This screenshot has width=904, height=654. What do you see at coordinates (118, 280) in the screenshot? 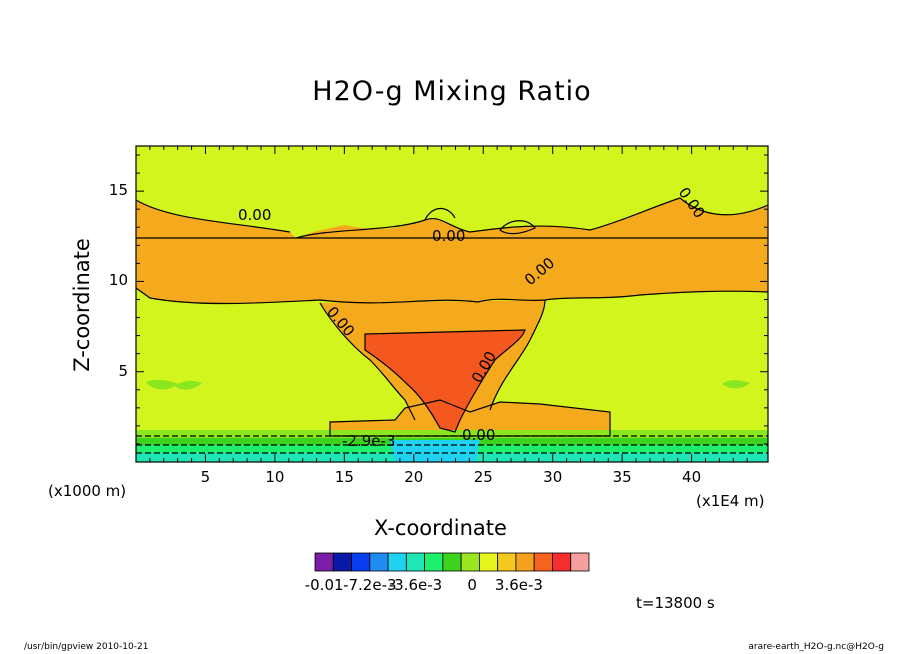
I see `y-tick-label-1: 10` at bounding box center [118, 280].